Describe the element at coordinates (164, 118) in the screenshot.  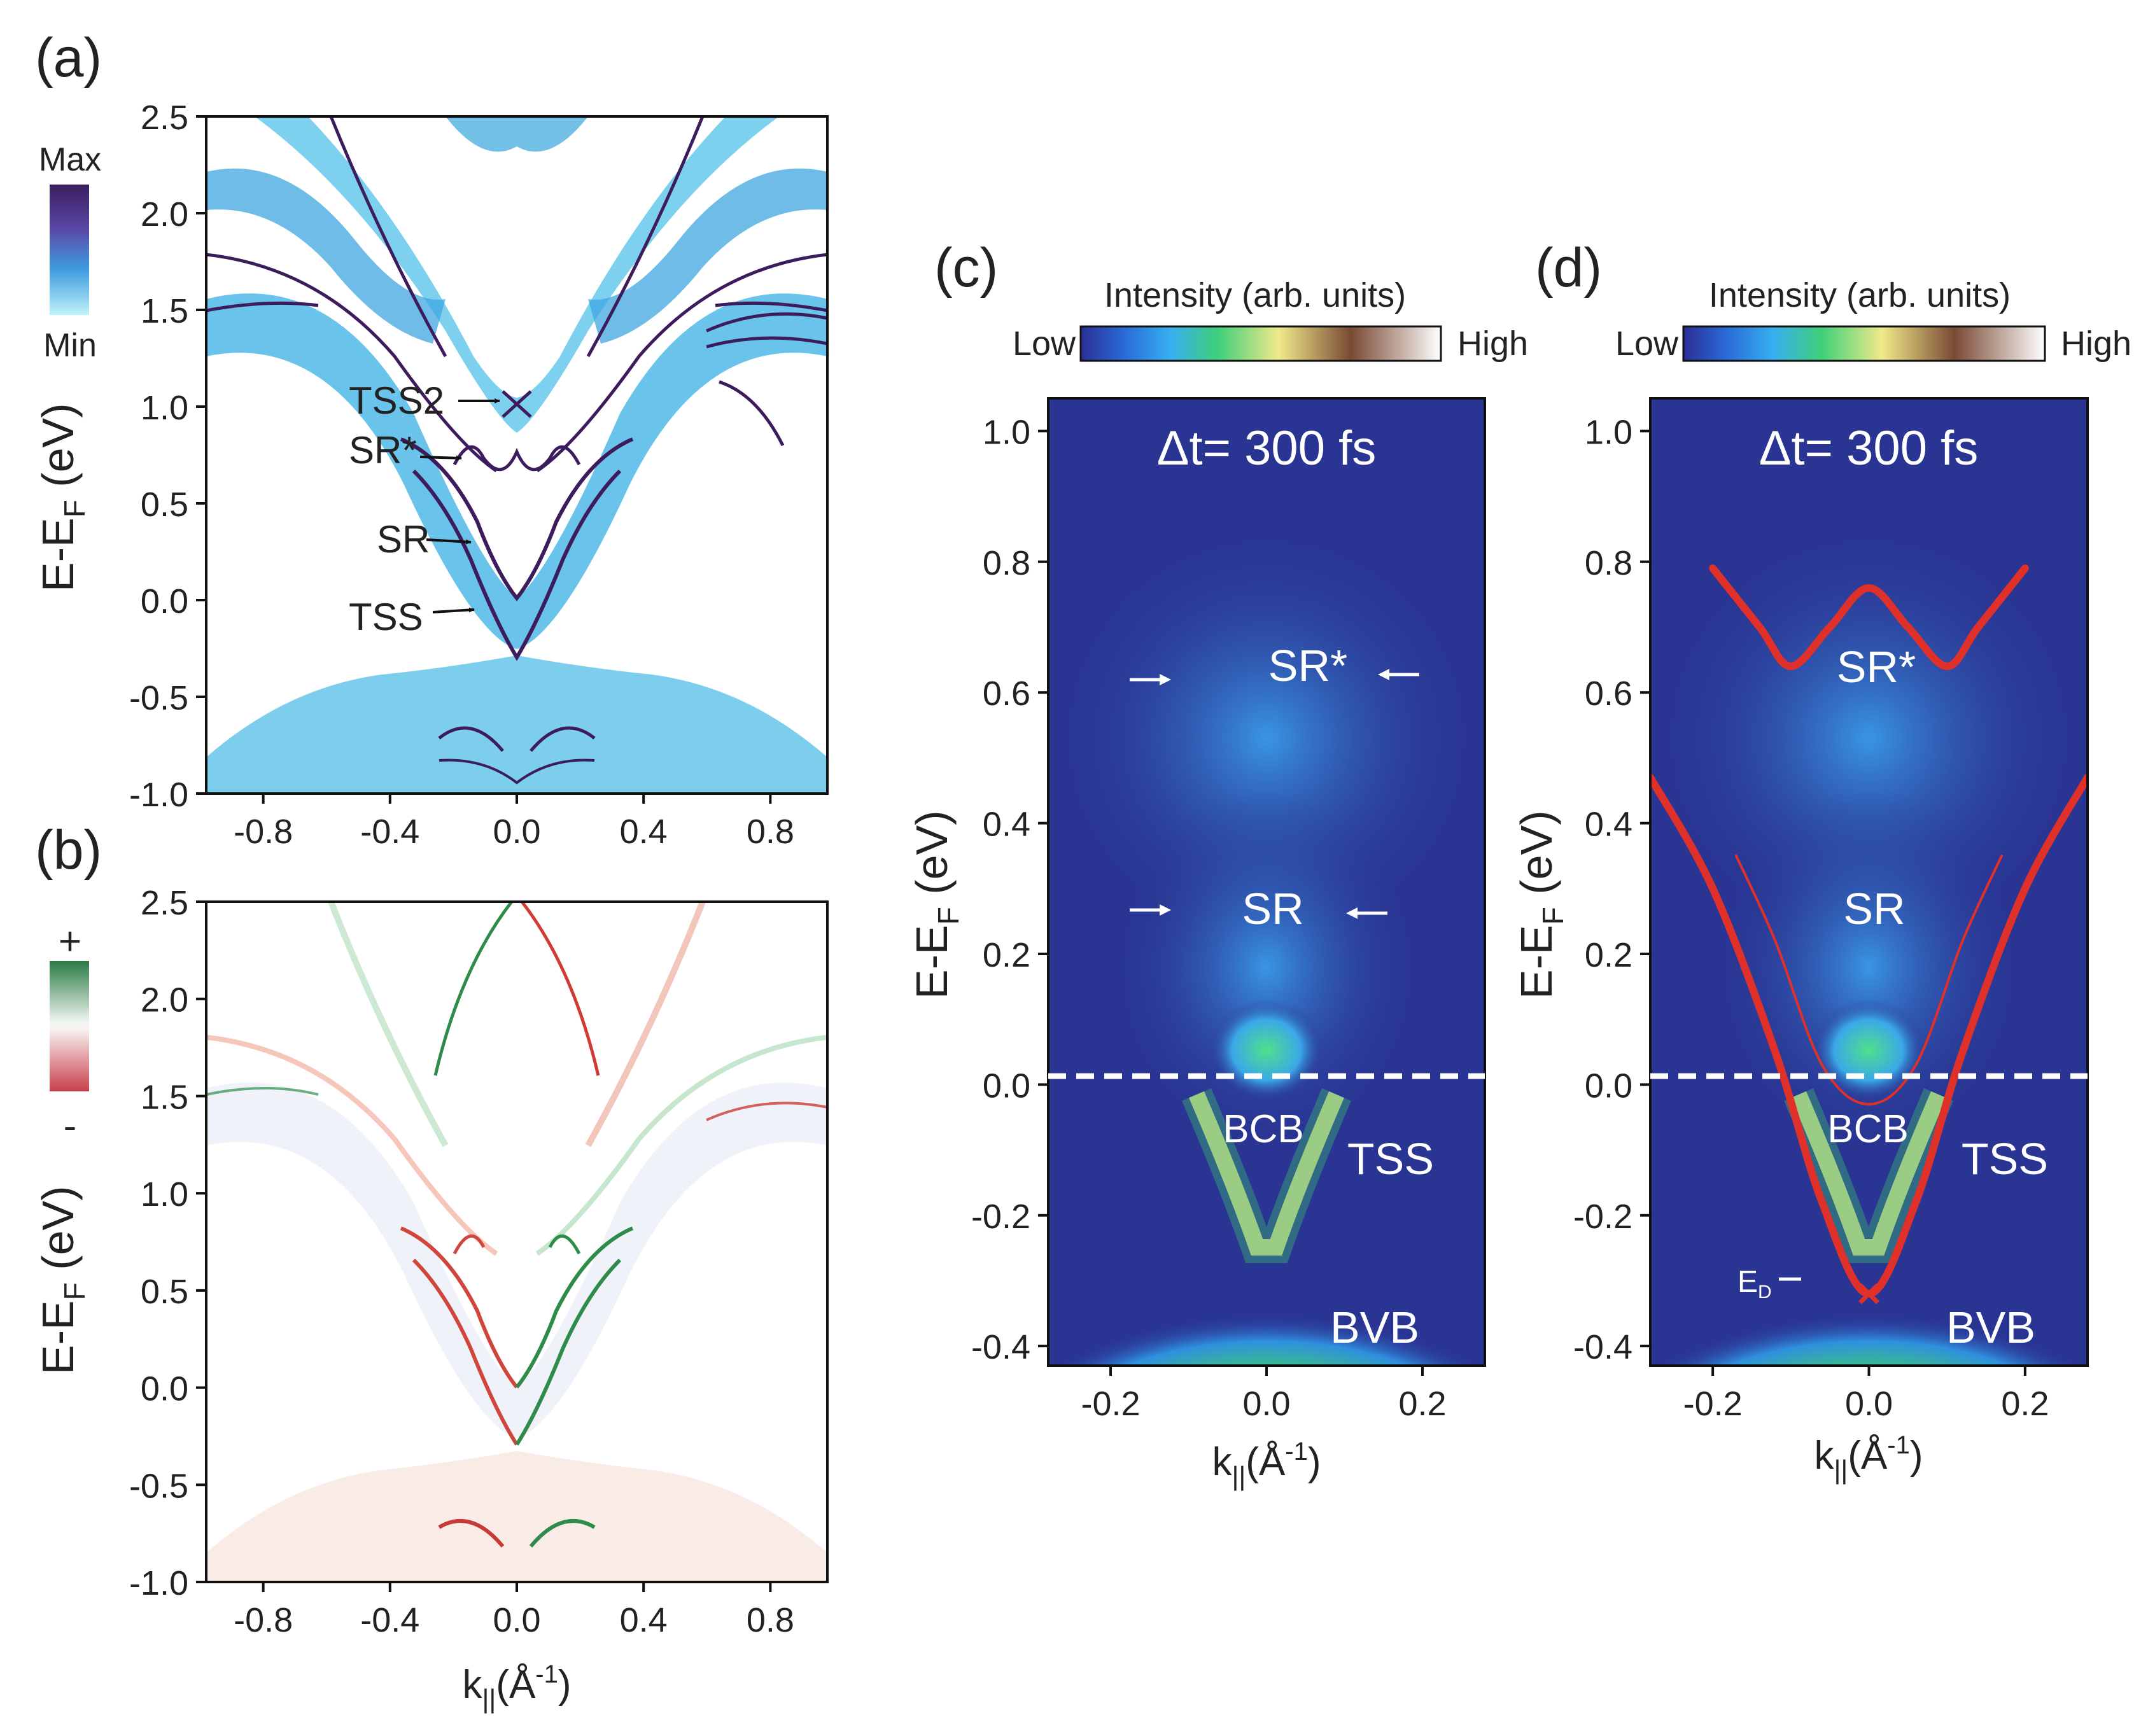
I see `panel-a-ytick-label: 2.5` at that location.